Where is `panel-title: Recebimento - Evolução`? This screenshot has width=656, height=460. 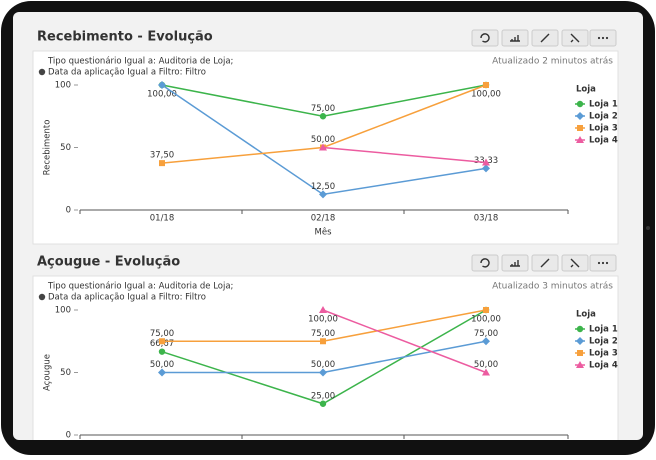
panel-title: Recebimento - Evolução is located at coordinates (125, 37).